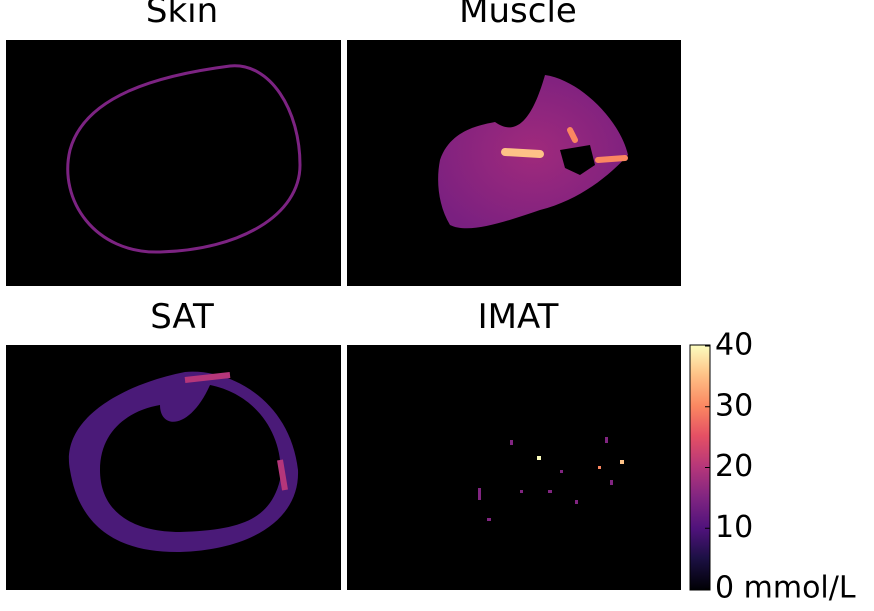 This screenshot has height=611, width=874. What do you see at coordinates (734, 345) in the screenshot?
I see `tick-label: 40` at bounding box center [734, 345].